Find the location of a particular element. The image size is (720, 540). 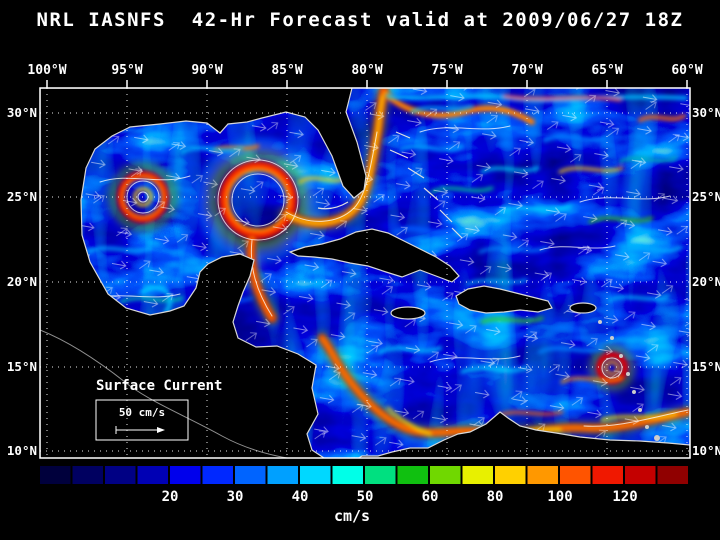

lesser-antilles is located at coordinates (629, 380).